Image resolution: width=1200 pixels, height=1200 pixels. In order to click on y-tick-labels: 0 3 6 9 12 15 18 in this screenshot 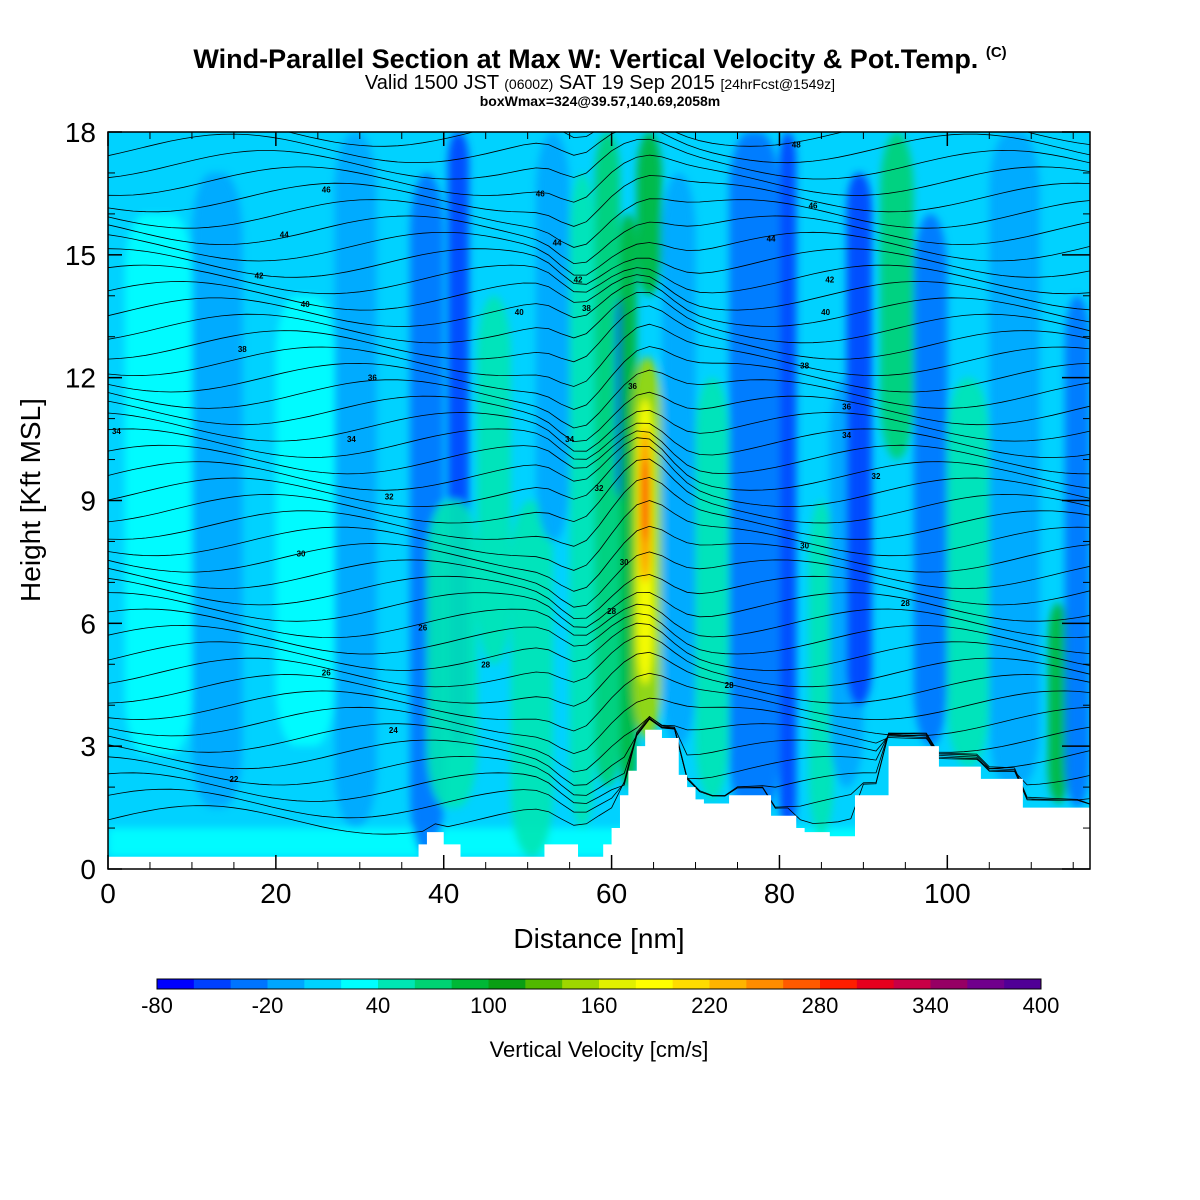, I will do `click(80, 501)`.